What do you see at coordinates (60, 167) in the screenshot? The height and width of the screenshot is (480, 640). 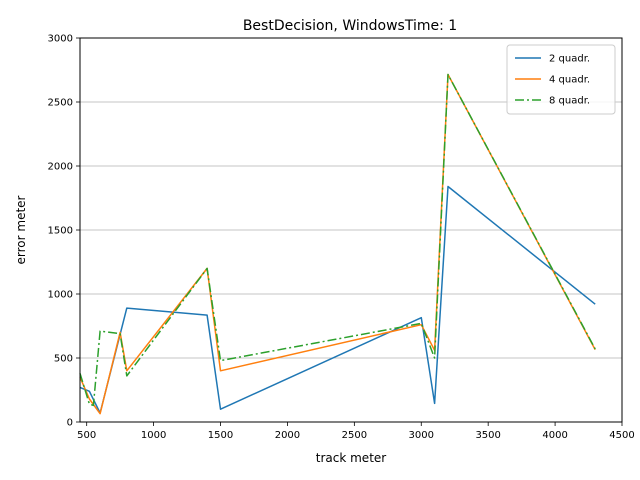 I see `y-tick-label: 2000` at bounding box center [60, 167].